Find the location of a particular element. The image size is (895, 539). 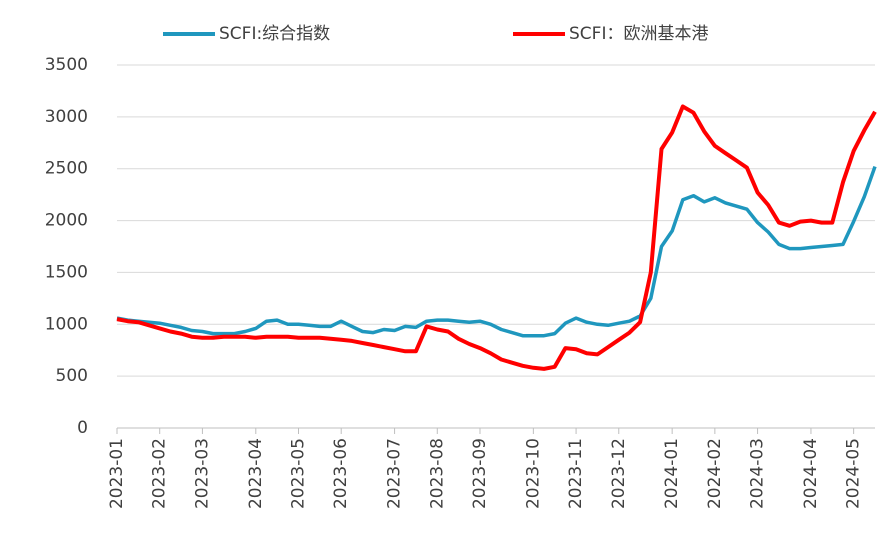

y-tick-label: 2000 is located at coordinates (66, 221).